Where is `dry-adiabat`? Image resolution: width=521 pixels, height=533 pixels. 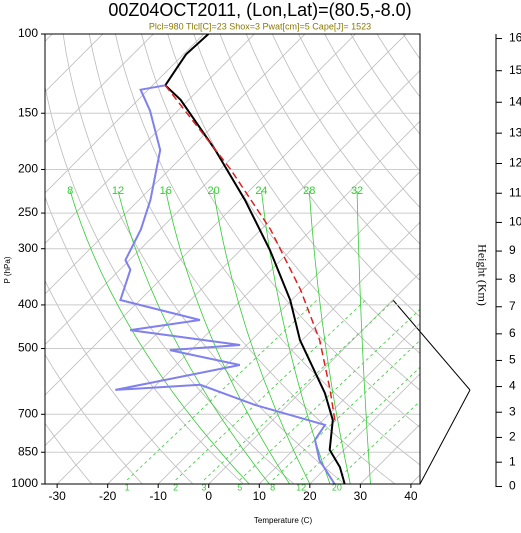 dry-adiabat is located at coordinates (519, 253).